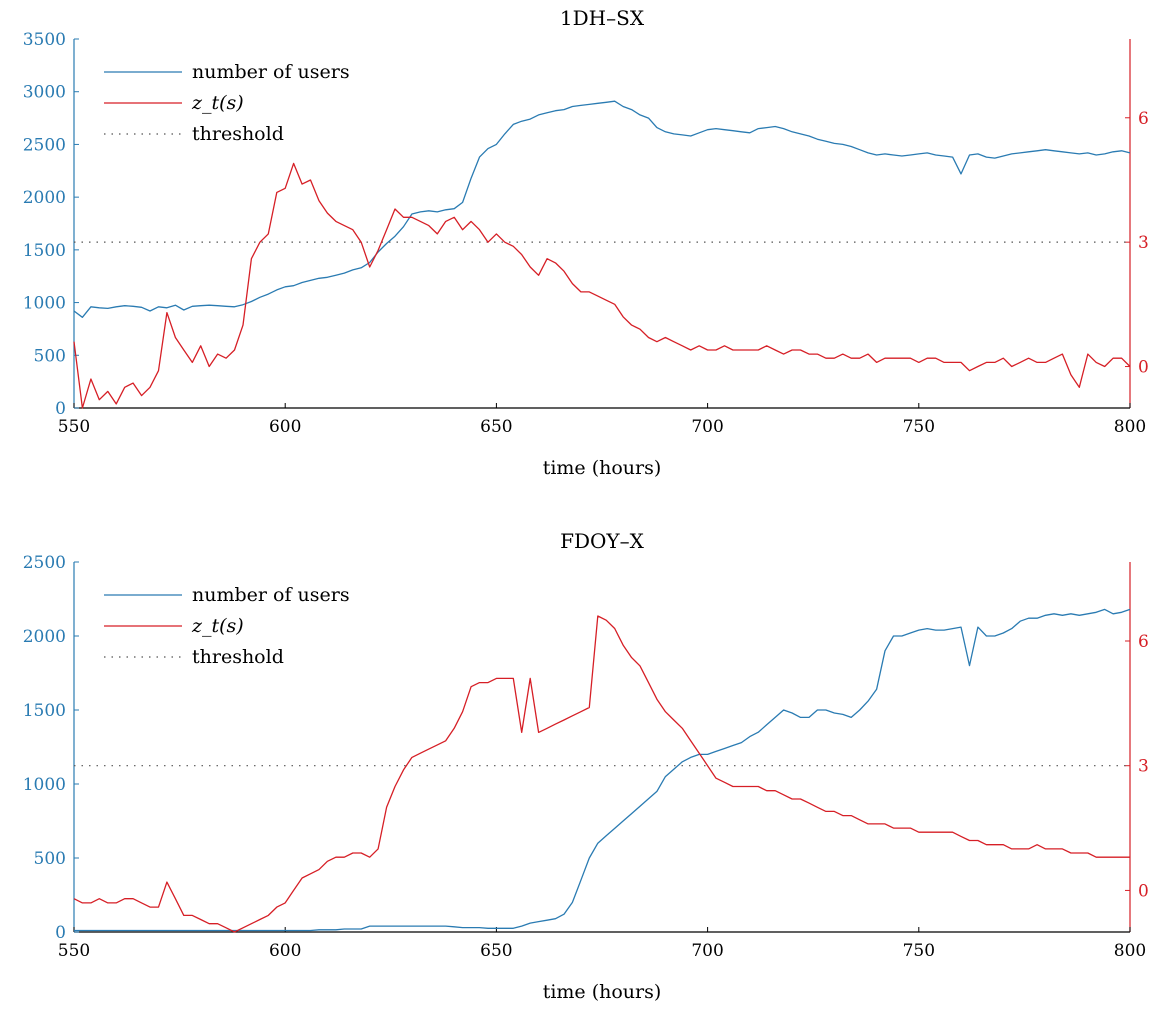 The height and width of the screenshot is (1011, 1170). What do you see at coordinates (44, 93) in the screenshot?
I see `y-left-tick-label: 3000` at bounding box center [44, 93].